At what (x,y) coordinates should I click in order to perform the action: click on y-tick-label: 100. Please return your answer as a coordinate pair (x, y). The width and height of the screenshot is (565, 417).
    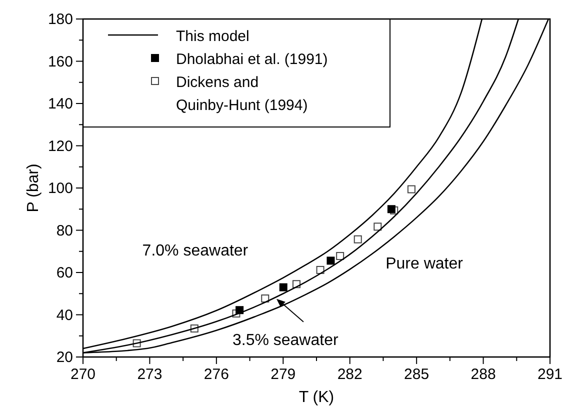
    Looking at the image, I should click on (60, 188).